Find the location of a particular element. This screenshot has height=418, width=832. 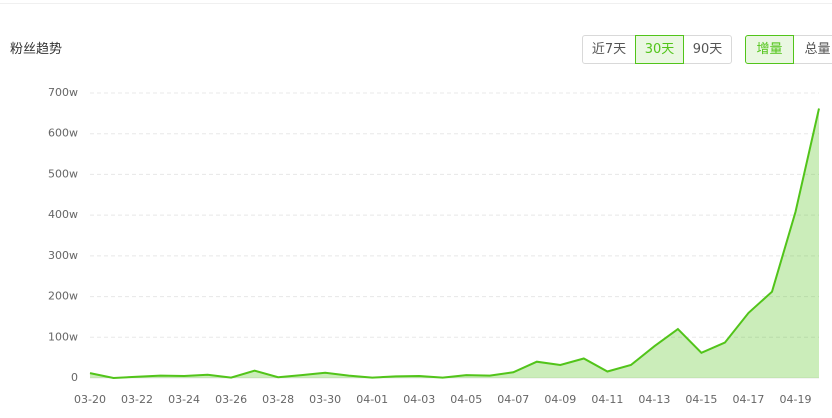

x-tick-label: 04-19 is located at coordinates (795, 399).